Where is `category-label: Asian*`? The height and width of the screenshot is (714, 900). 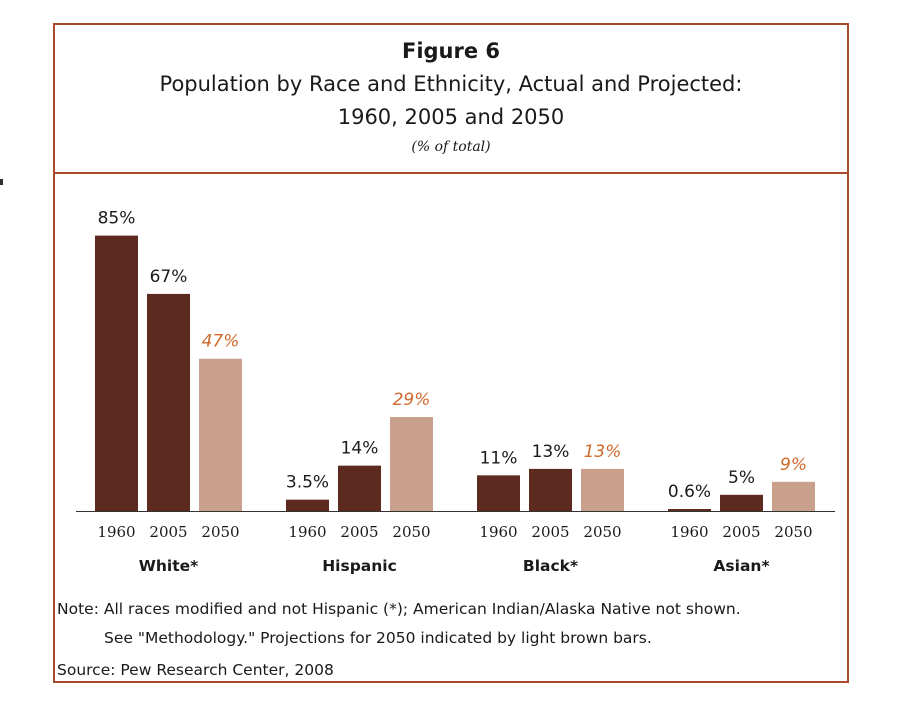
category-label: Asian* is located at coordinates (741, 566).